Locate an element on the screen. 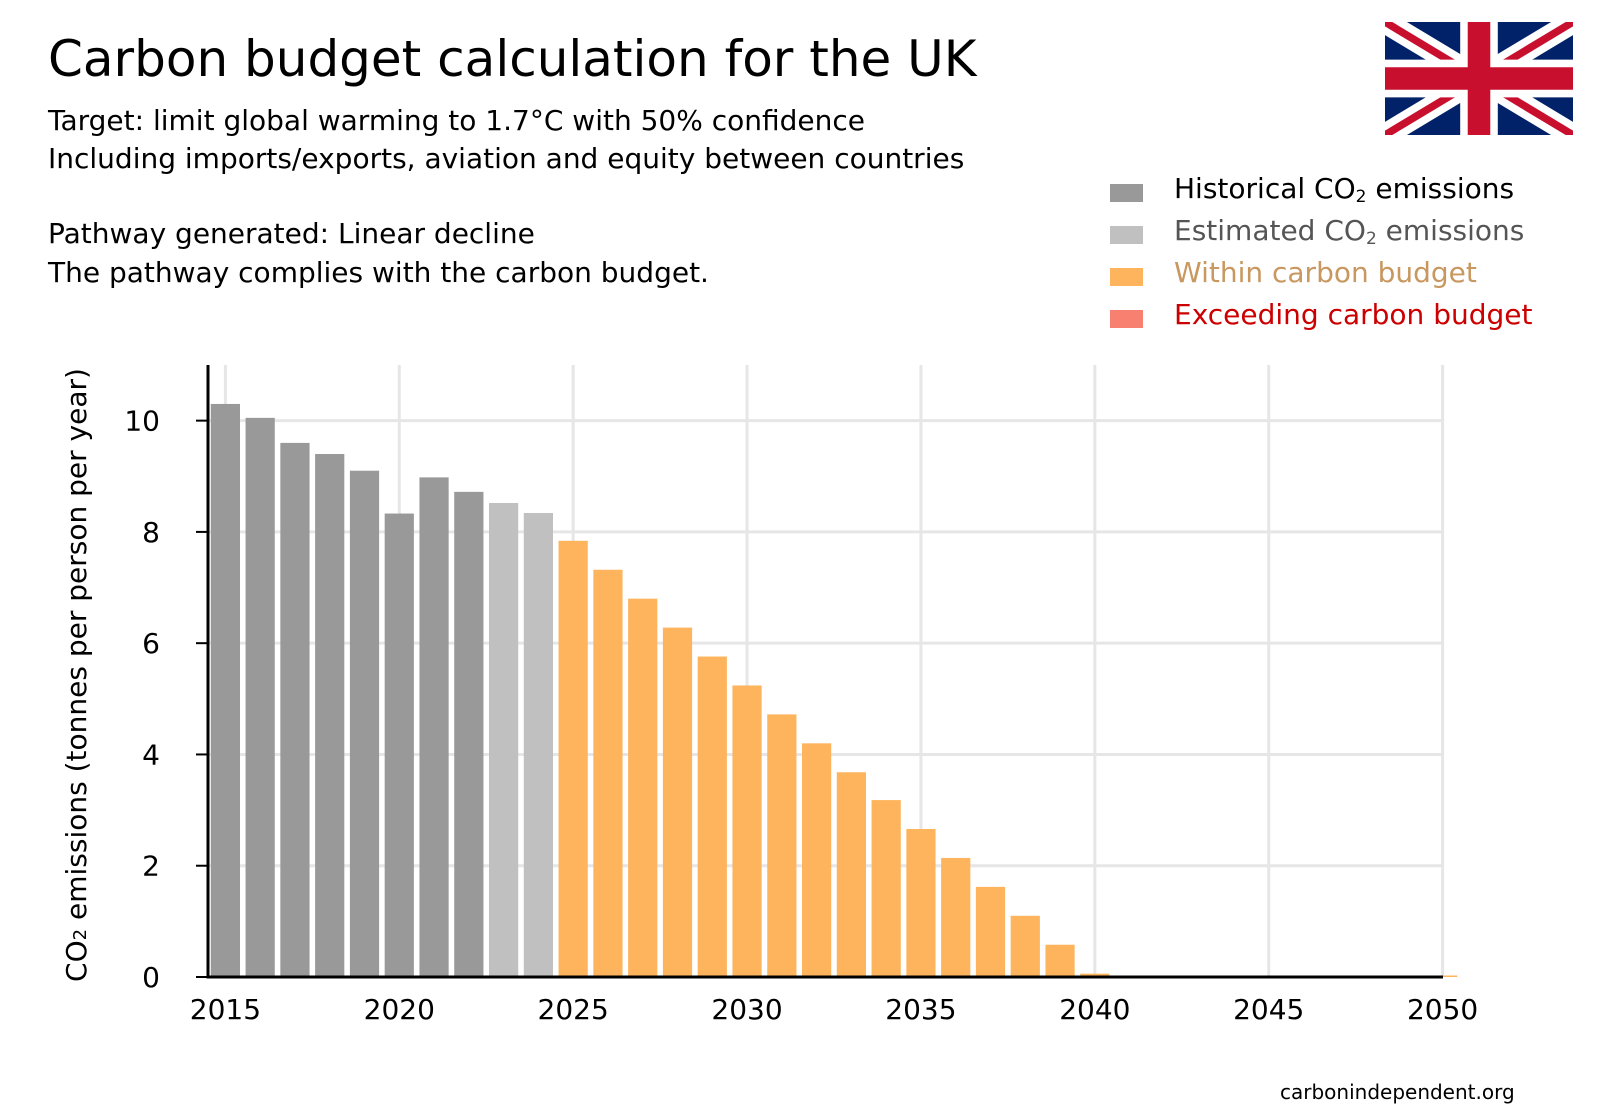  x-tick-label: 2020 is located at coordinates (399, 1009).